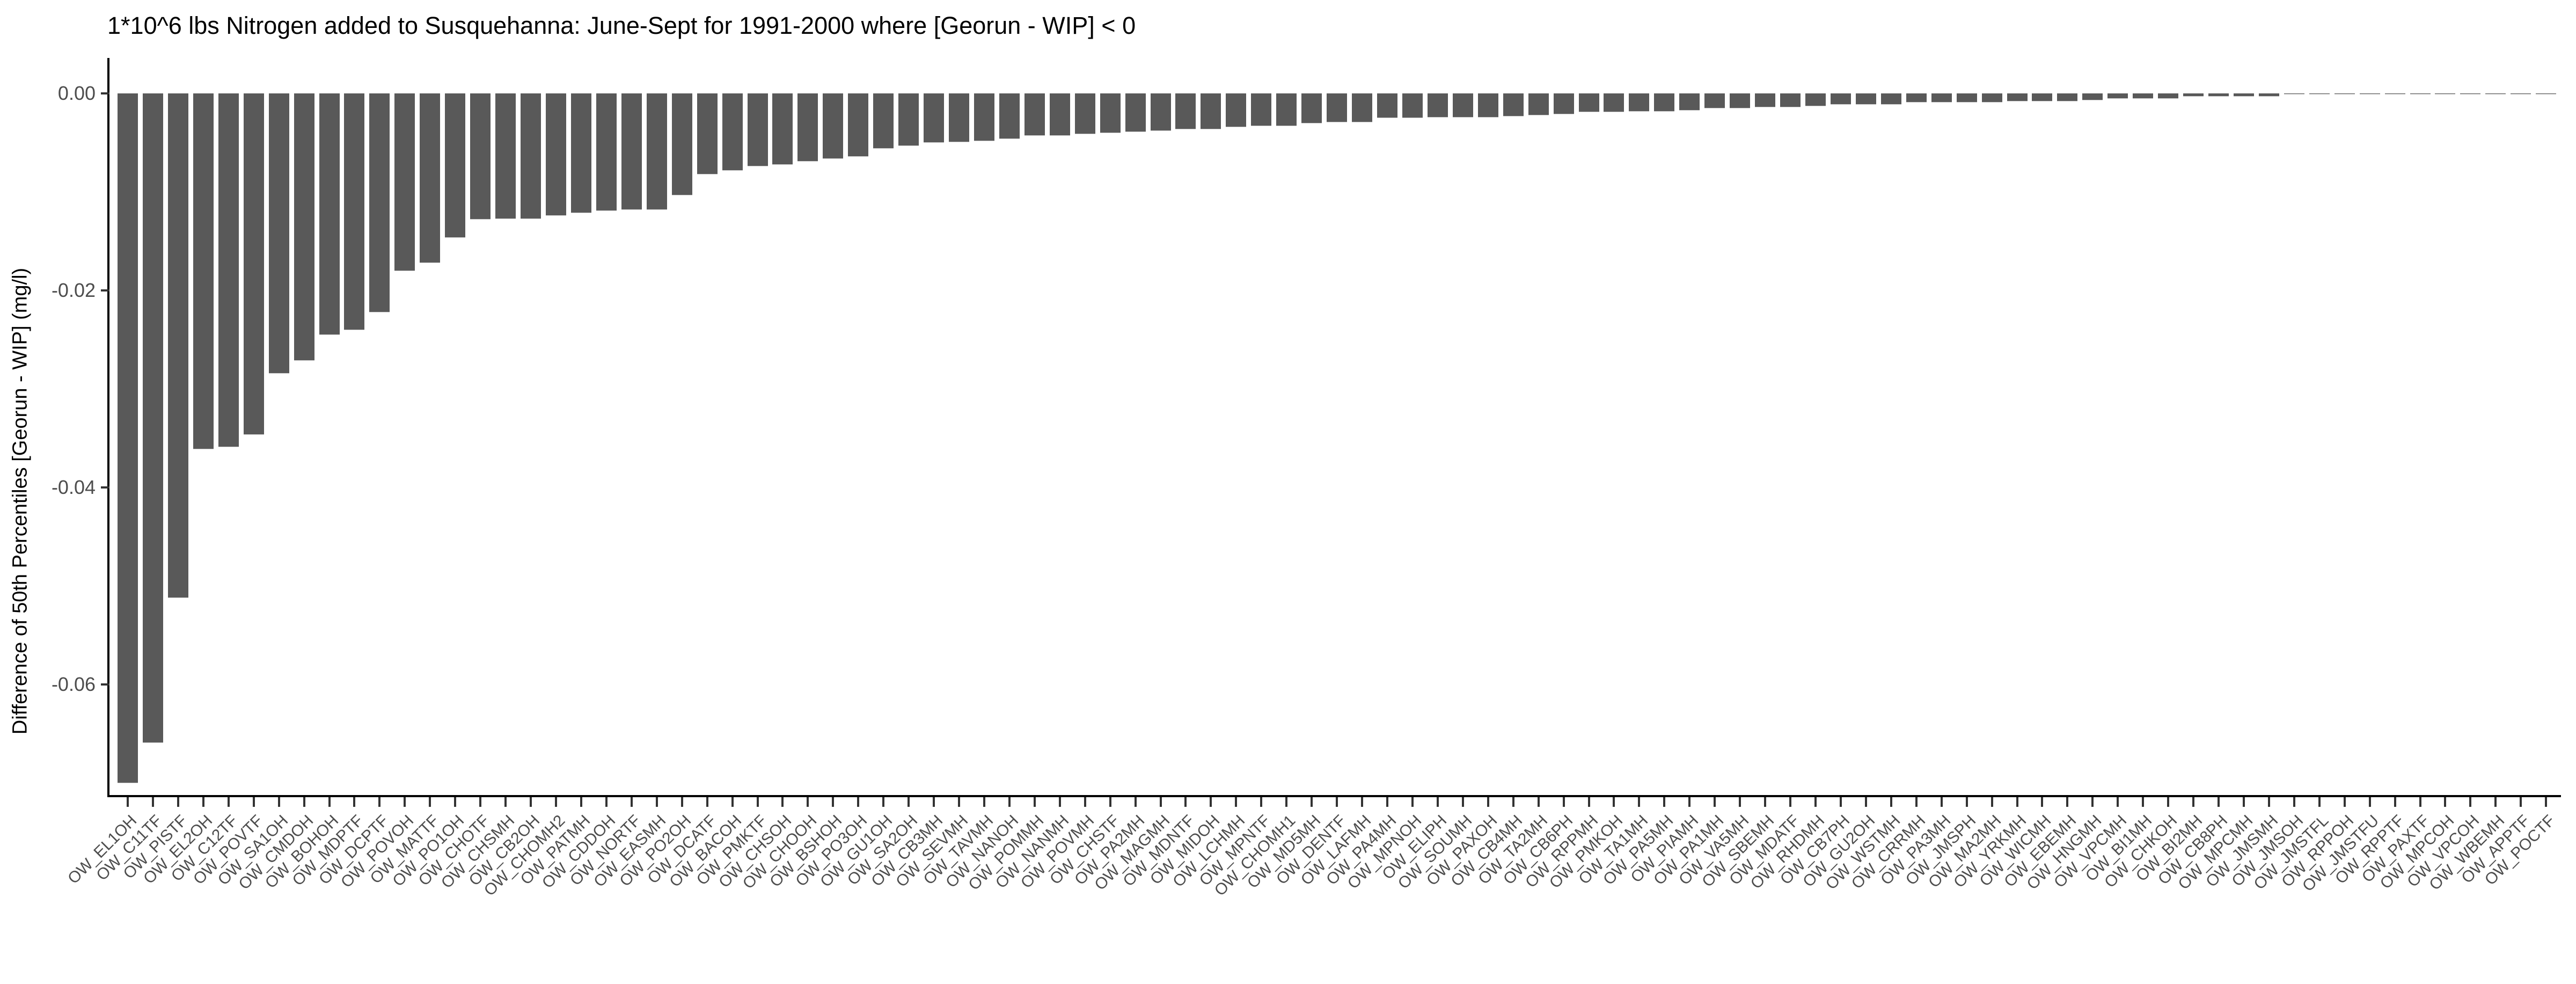 The height and width of the screenshot is (984, 2576). Describe the element at coordinates (73, 487) in the screenshot. I see `y-tick-label: -0.04` at that location.